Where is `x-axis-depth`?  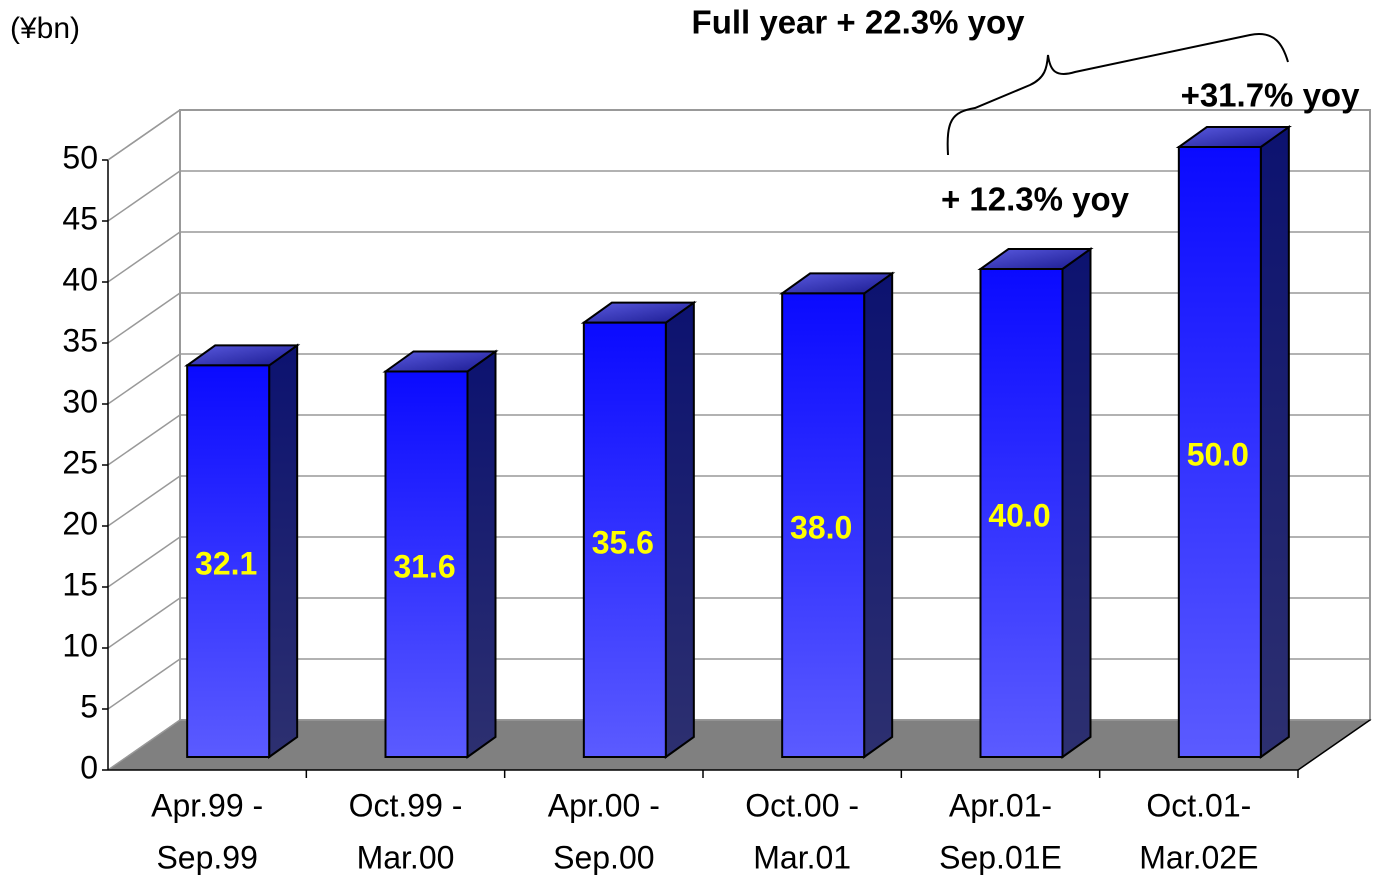 x-axis-depth is located at coordinates (1334, 745).